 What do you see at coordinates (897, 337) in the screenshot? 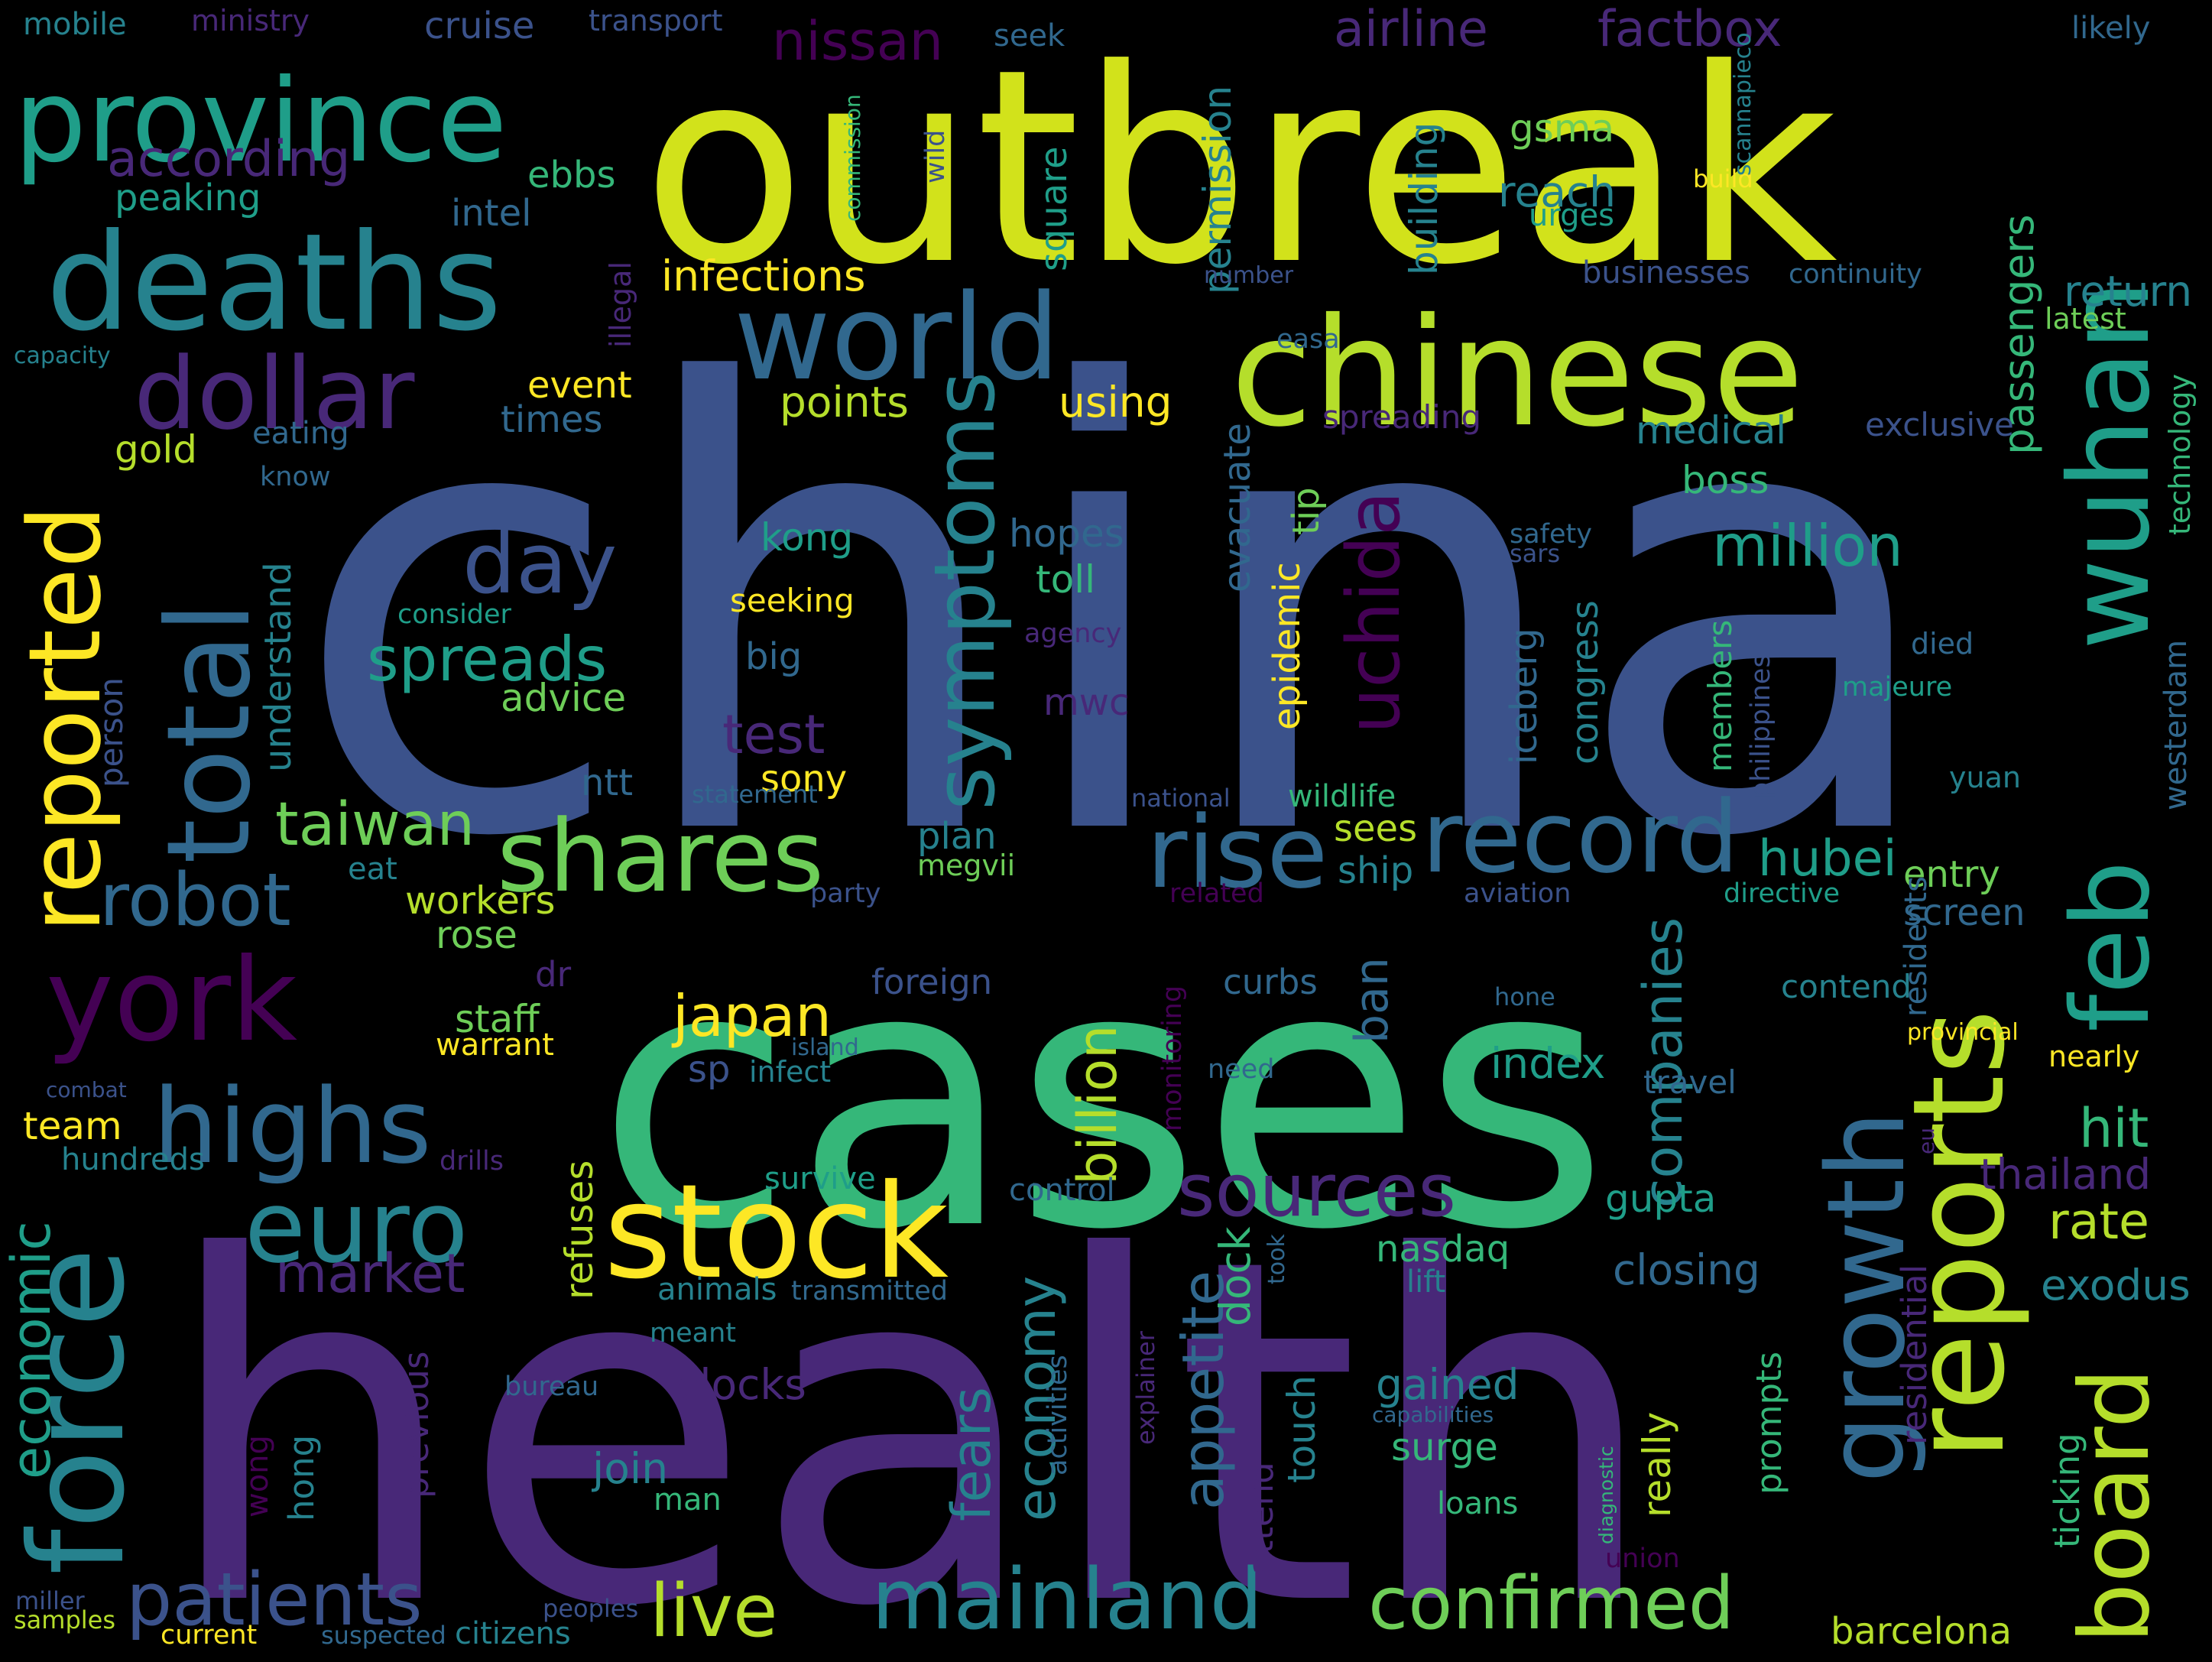
I see `word-world: world` at bounding box center [897, 337].